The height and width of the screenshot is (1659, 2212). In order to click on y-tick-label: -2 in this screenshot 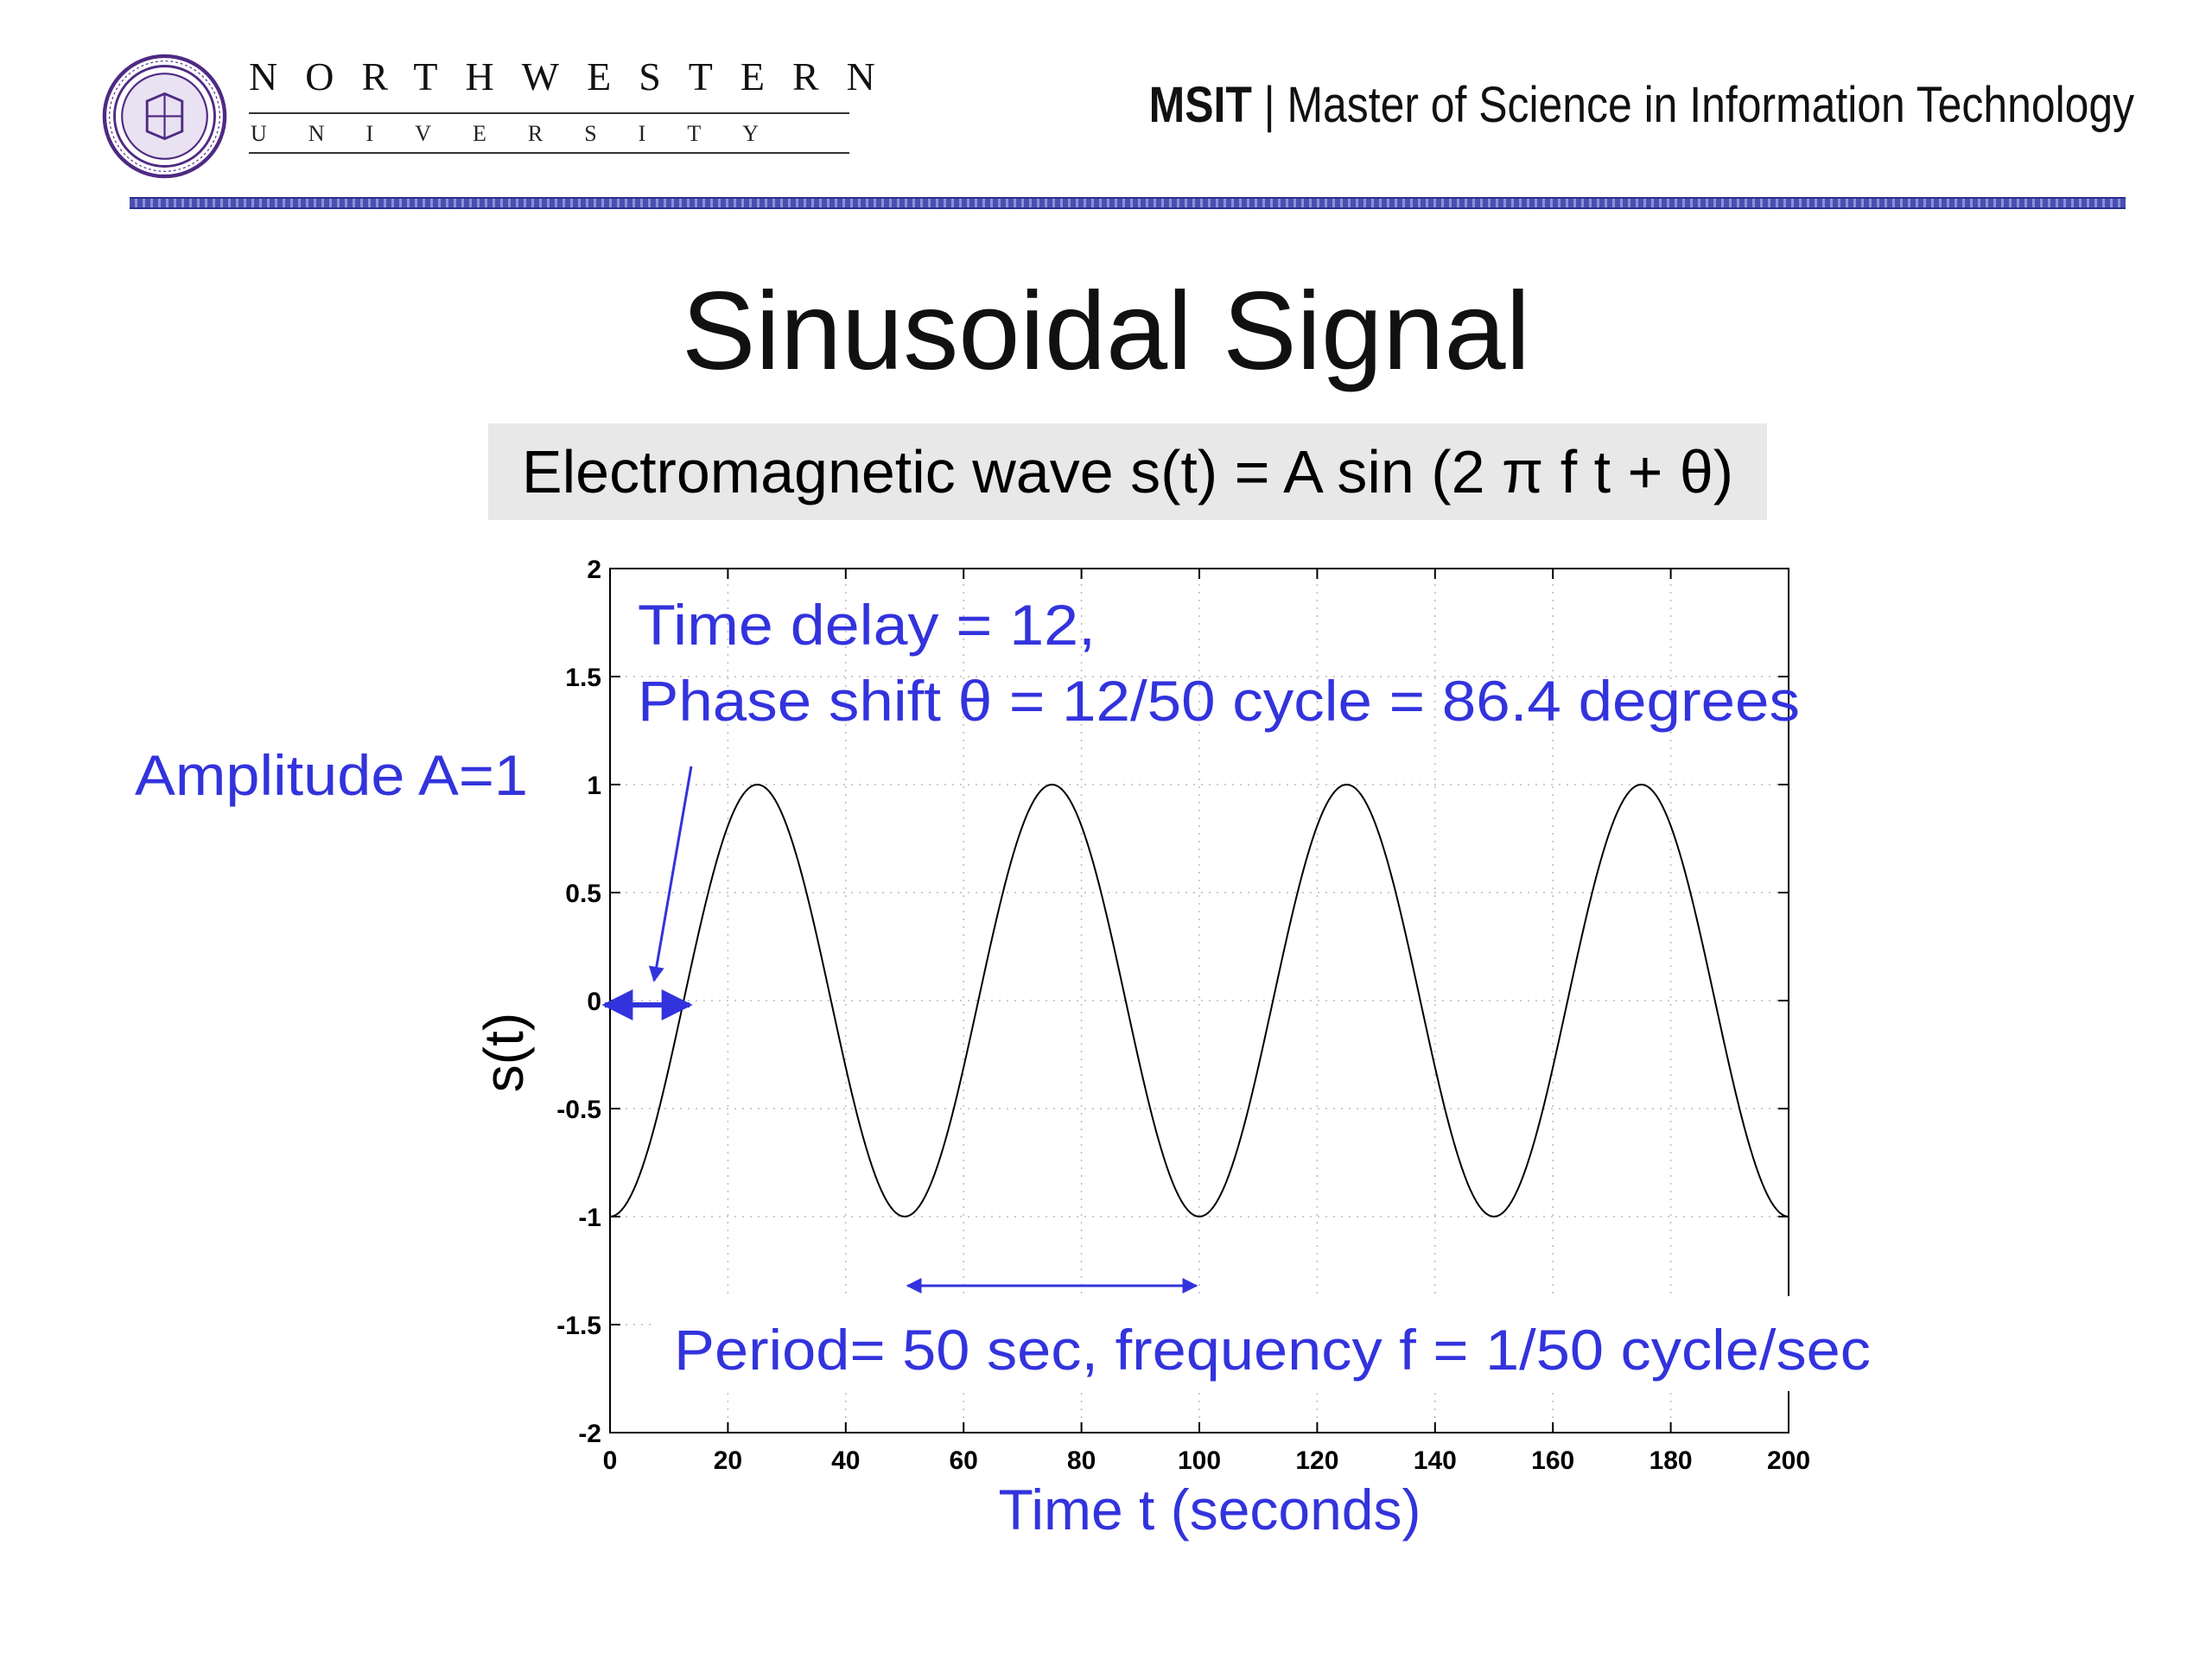, I will do `click(589, 1434)`.